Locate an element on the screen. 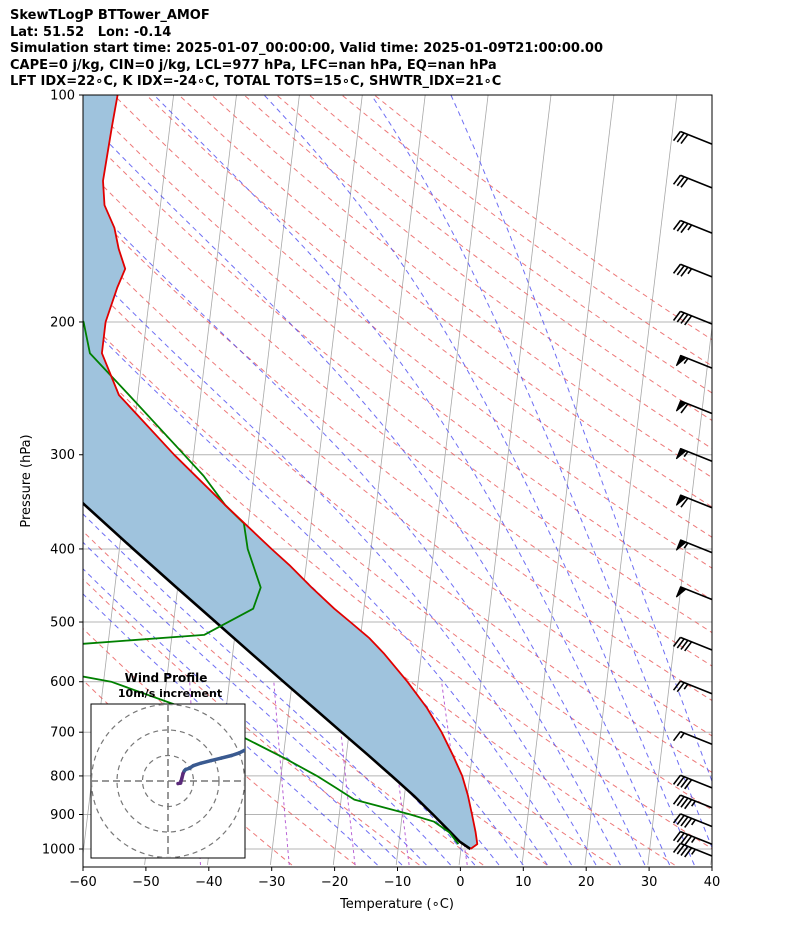 This screenshot has height=937, width=794. y-tick-label: 800 is located at coordinates (62, 776).